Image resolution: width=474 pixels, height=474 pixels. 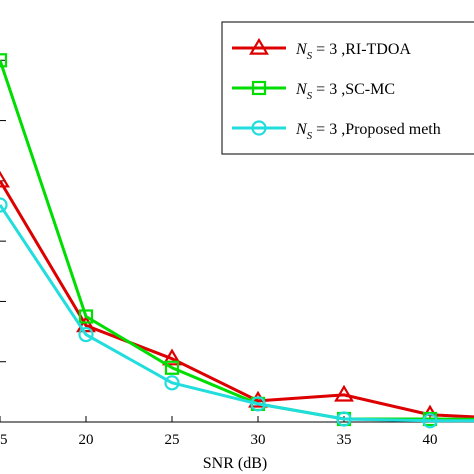 I want to click on legend-entry: NS = 3 ,RI-TDOA, so click(x=353, y=51).